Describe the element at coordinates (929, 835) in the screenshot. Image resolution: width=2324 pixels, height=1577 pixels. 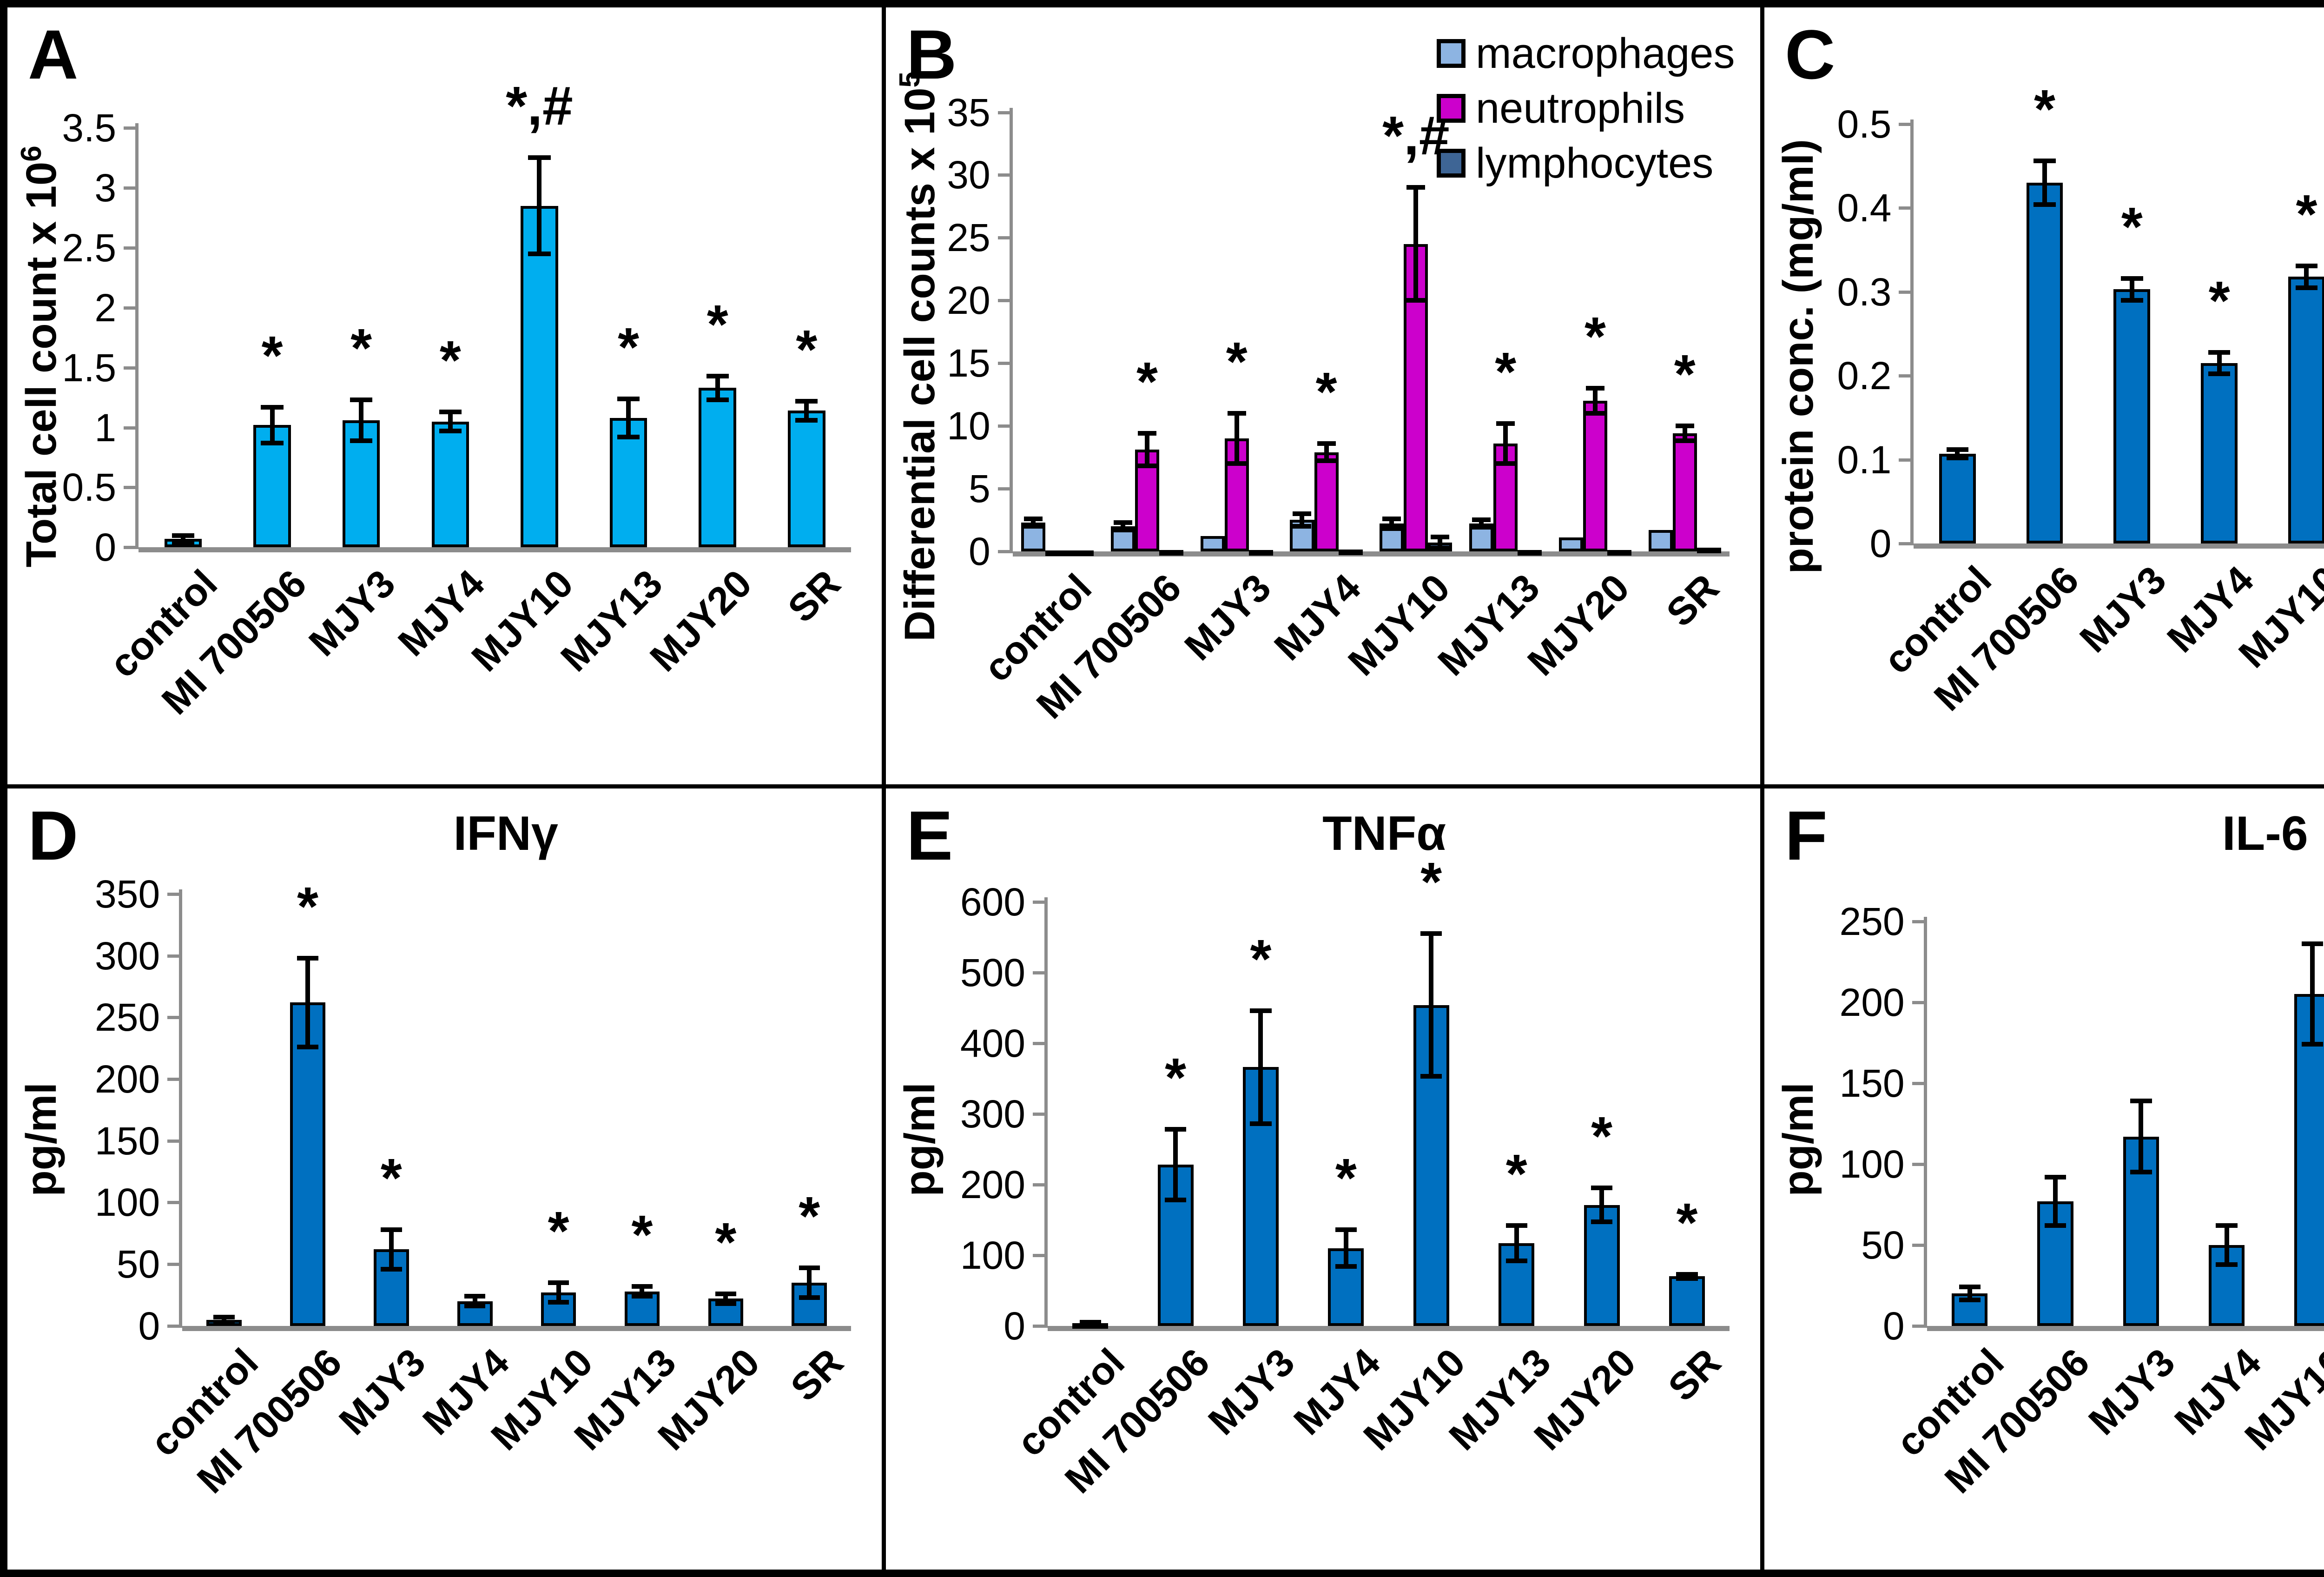
I see `panel-letter-e: E` at that location.